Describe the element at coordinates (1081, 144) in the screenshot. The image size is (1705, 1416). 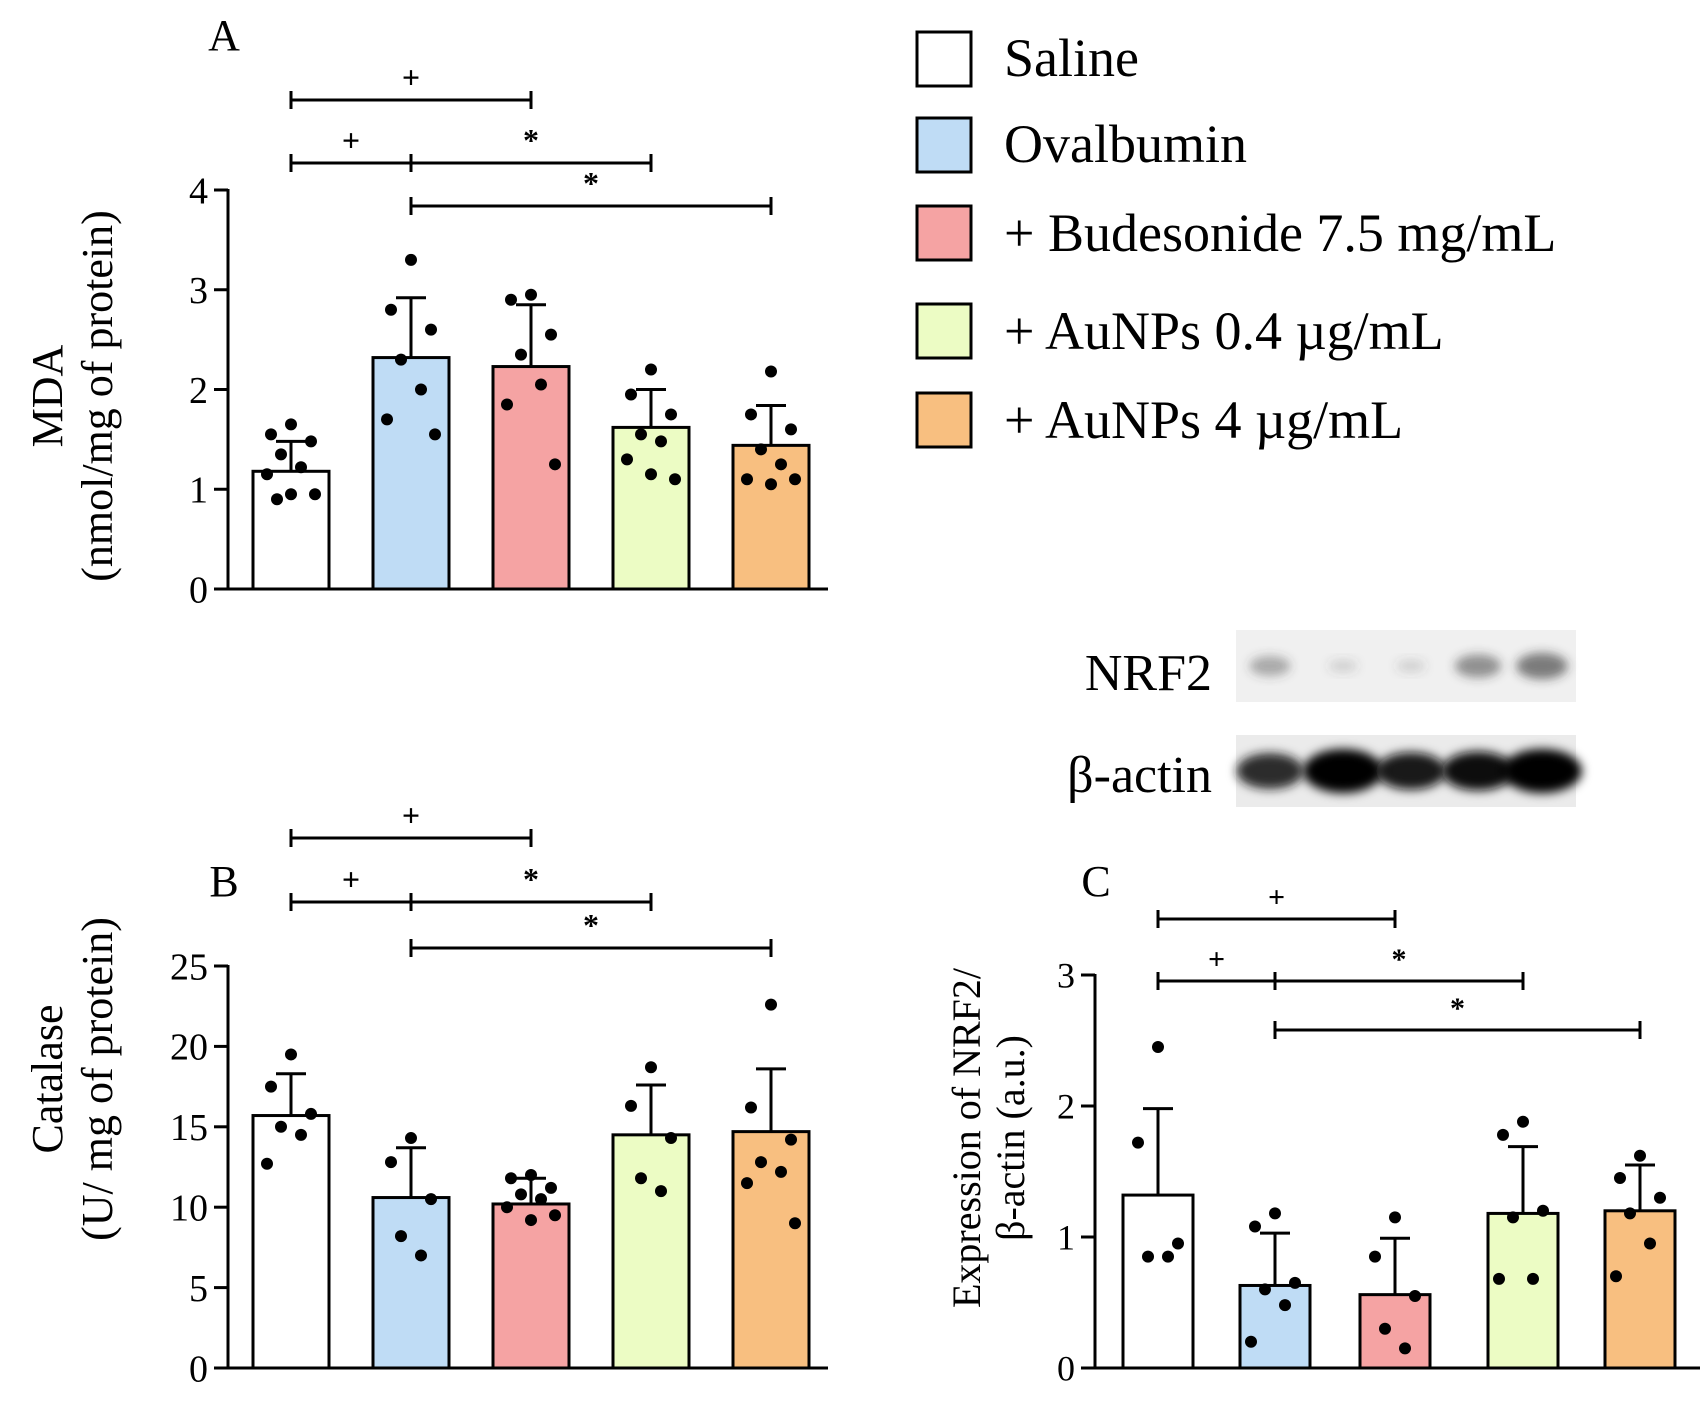
I see `legend-item-ovalbumin: Ovalbumin` at that location.